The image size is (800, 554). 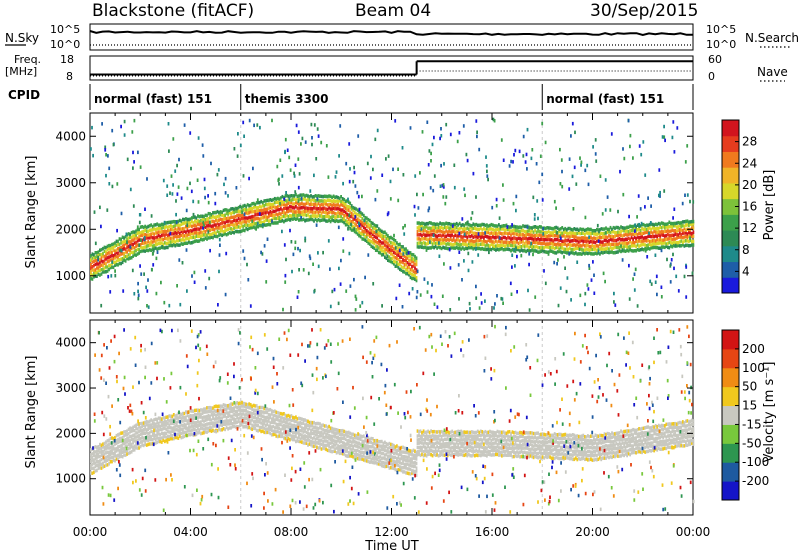 What do you see at coordinates (721, 29) in the screenshot?
I see `nsearch-tick-top: 10^5` at bounding box center [721, 29].